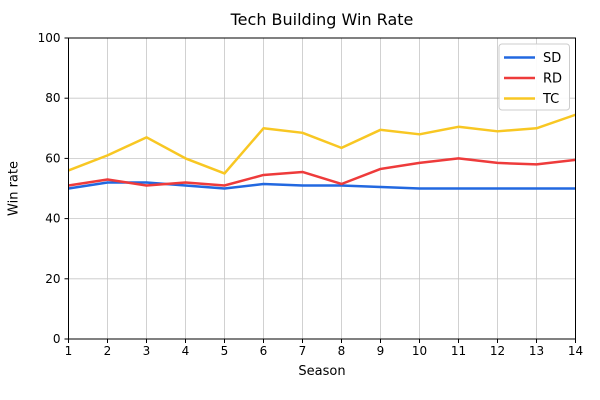 This screenshot has width=600, height=400. What do you see at coordinates (342, 351) in the screenshot?
I see `x-tick-label: 8` at bounding box center [342, 351].